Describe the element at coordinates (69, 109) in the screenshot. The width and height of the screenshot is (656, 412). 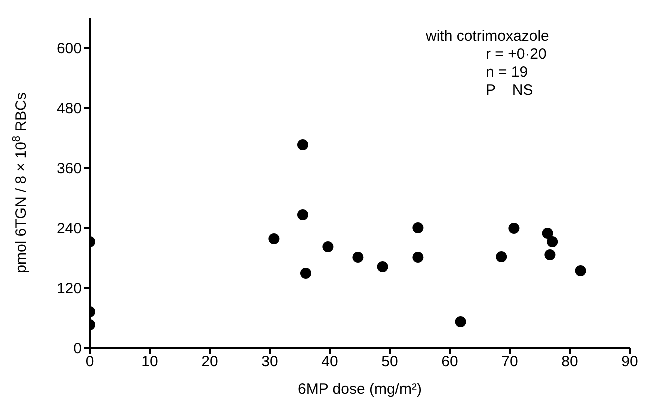
I see `y-tick-label: 480` at that location.